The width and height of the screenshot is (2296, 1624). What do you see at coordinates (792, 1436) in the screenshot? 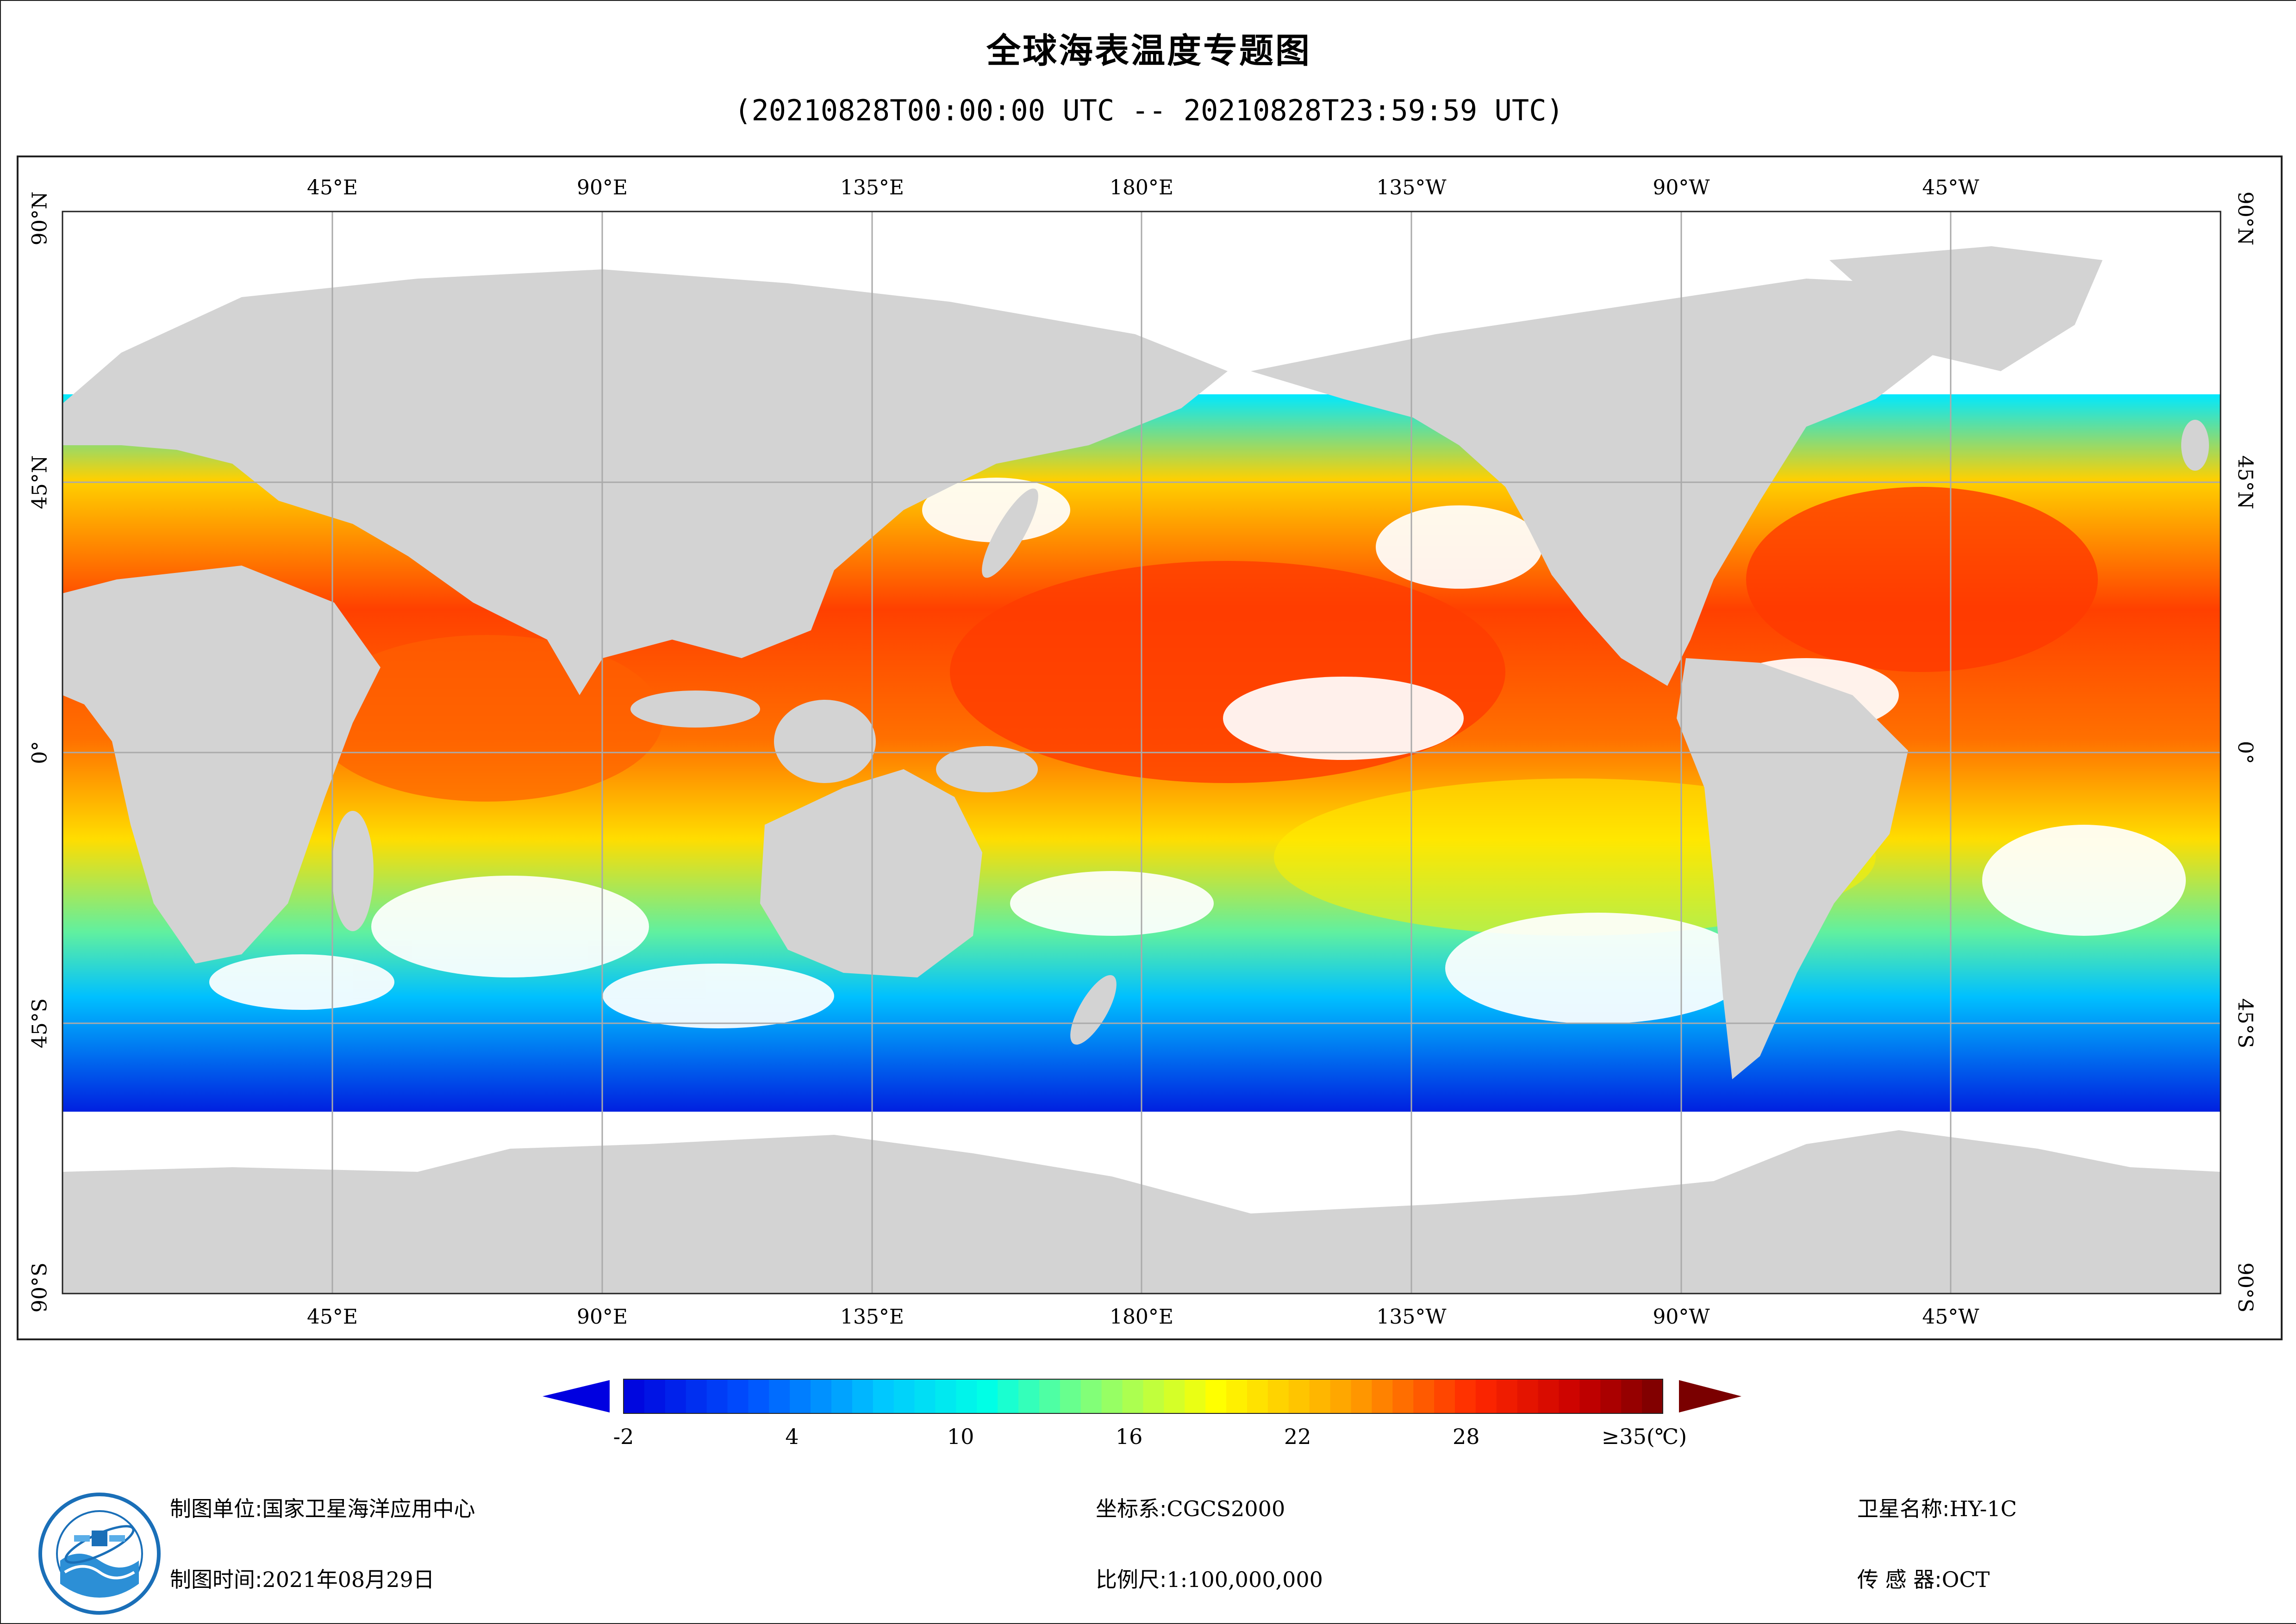
I see `colorbar-tick-label: 4` at bounding box center [792, 1436].